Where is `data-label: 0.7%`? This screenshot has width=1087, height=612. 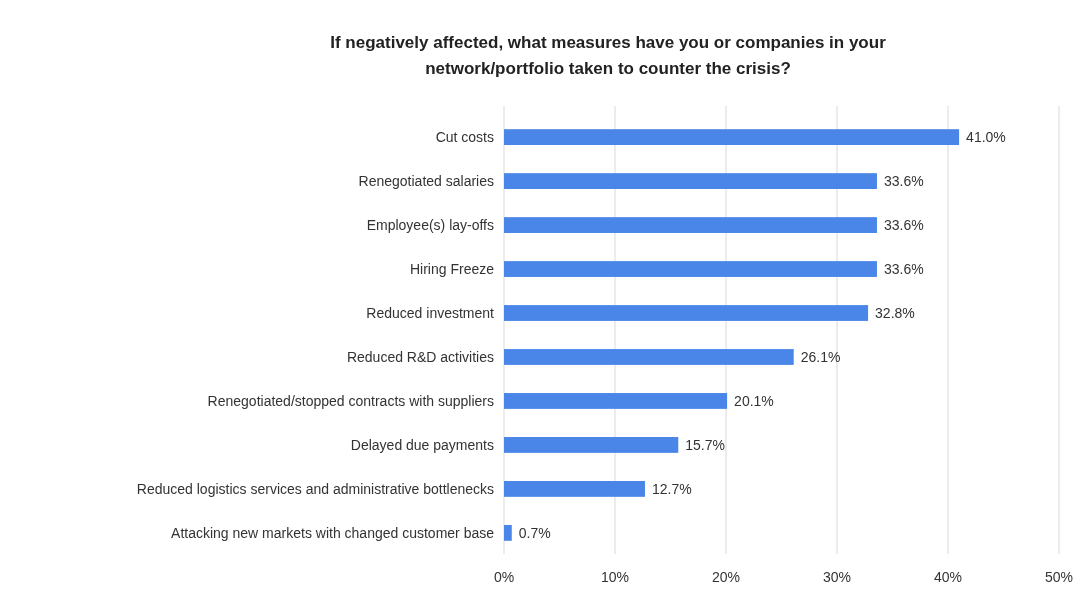
data-label: 0.7% is located at coordinates (534, 532).